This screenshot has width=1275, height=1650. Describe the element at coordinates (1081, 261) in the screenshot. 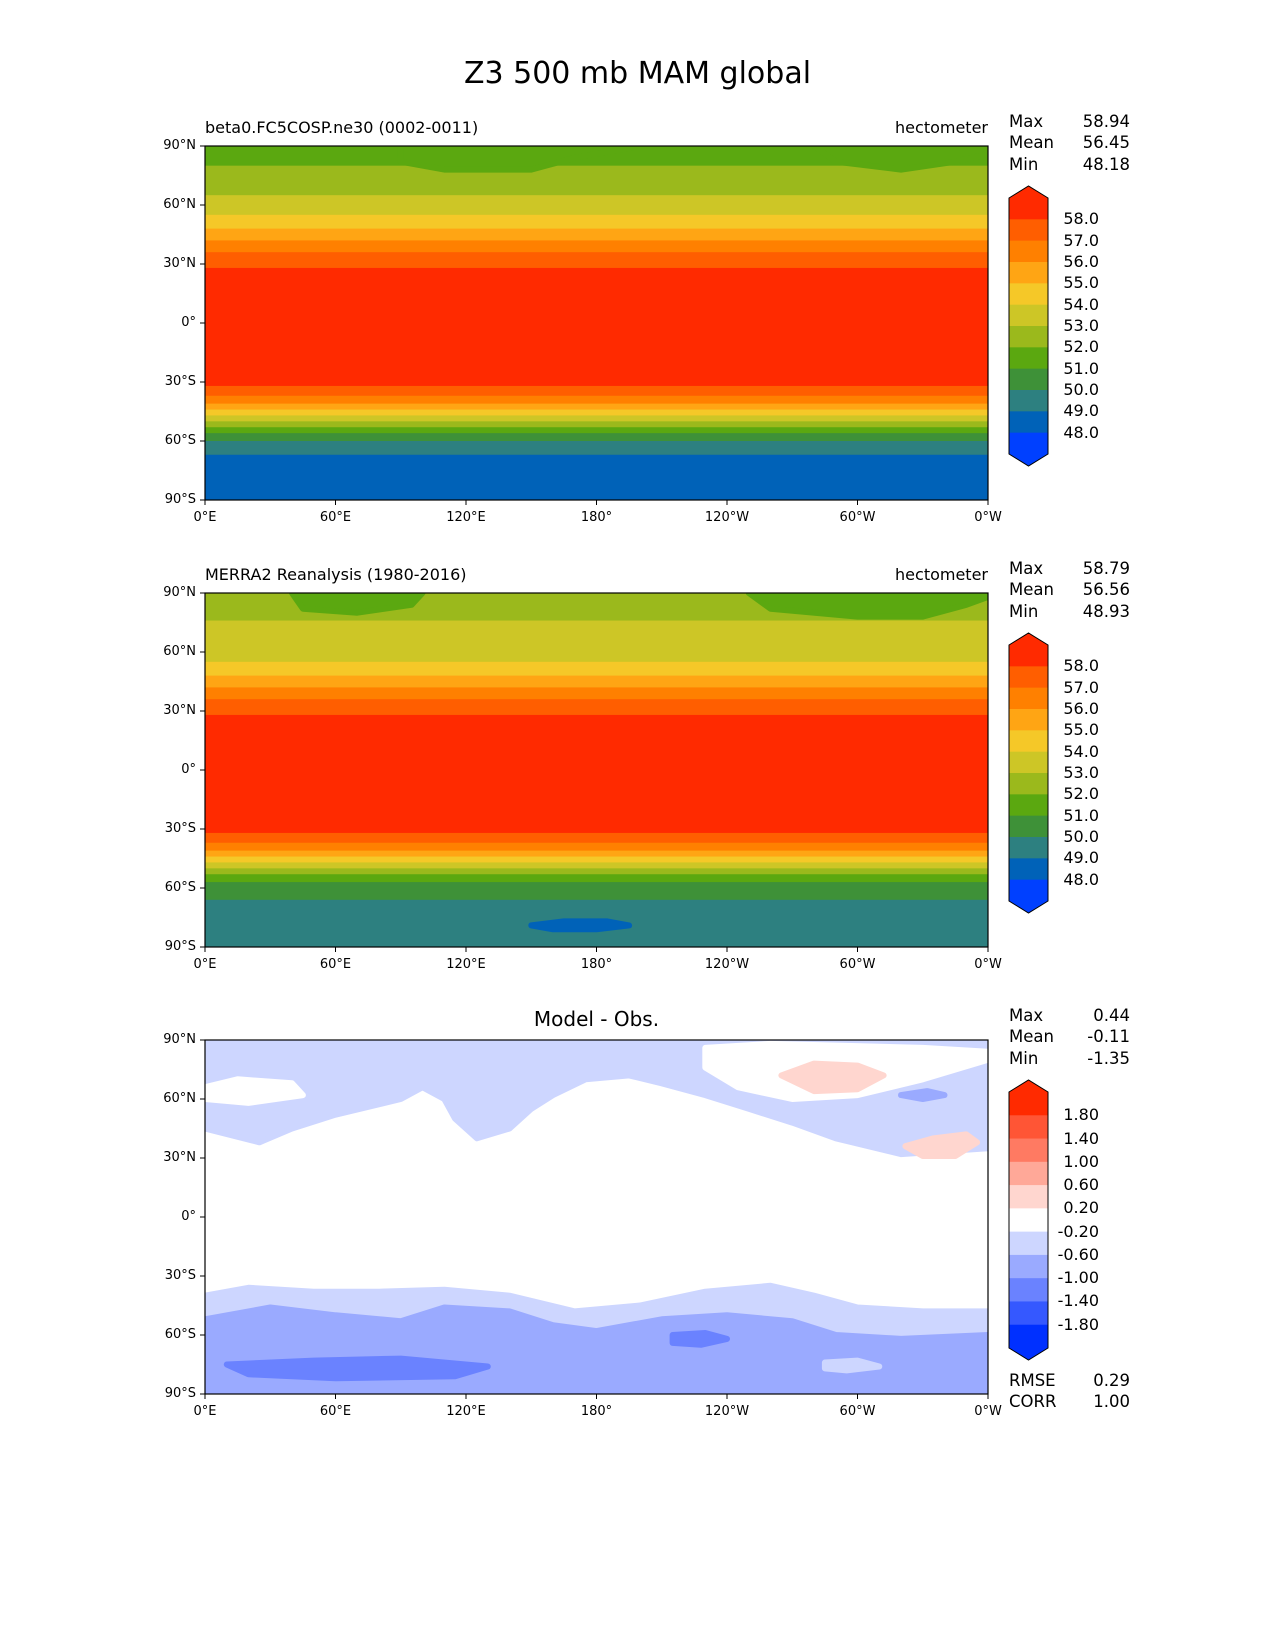

I see `colorbar-label: 56.0` at that location.